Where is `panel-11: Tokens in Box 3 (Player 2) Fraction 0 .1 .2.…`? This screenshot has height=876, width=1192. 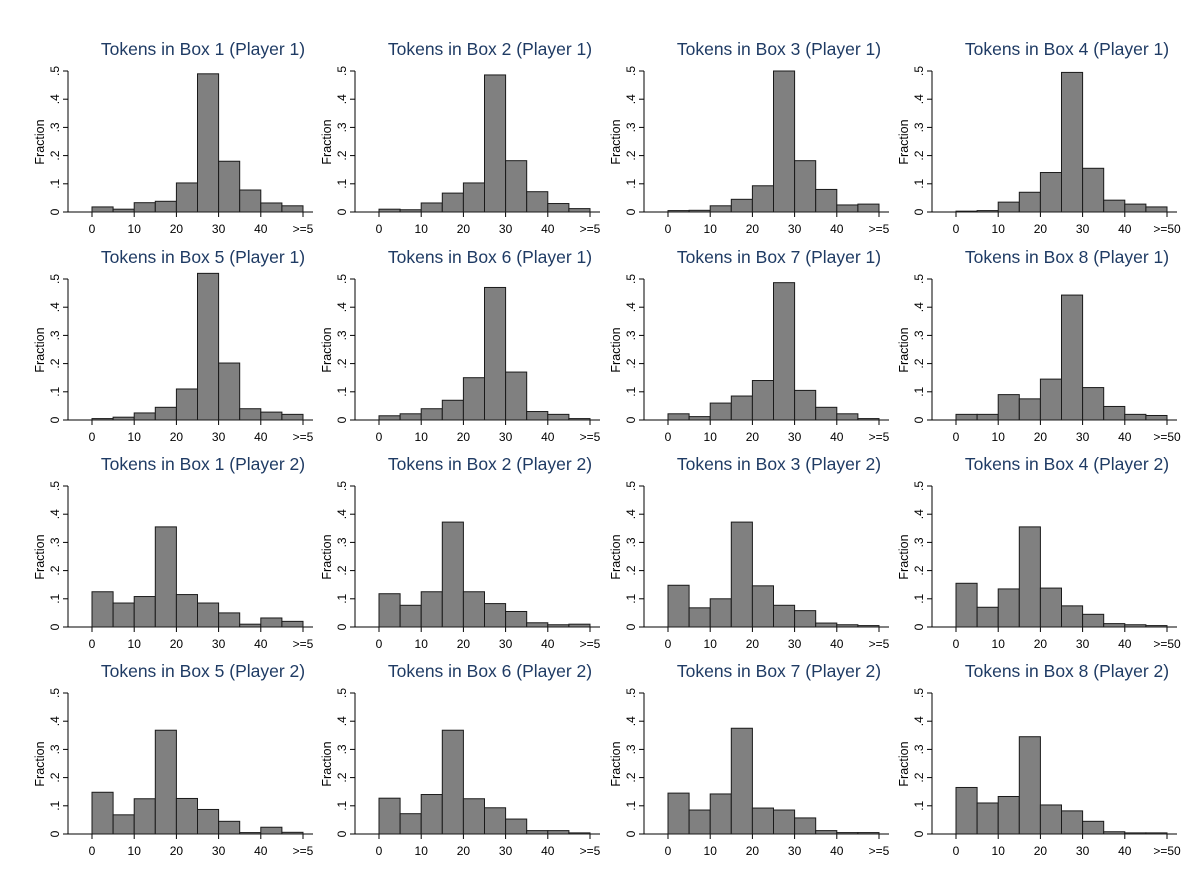 panel-11: Tokens in Box 3 (Player 2) Fraction 0 .1 .2.… is located at coordinates (749, 552).